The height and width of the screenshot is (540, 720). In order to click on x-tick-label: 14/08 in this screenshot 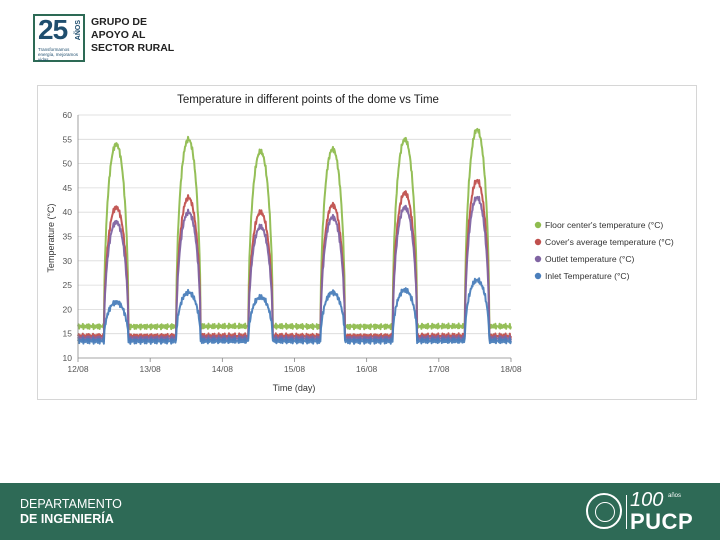, I will do `click(223, 369)`.